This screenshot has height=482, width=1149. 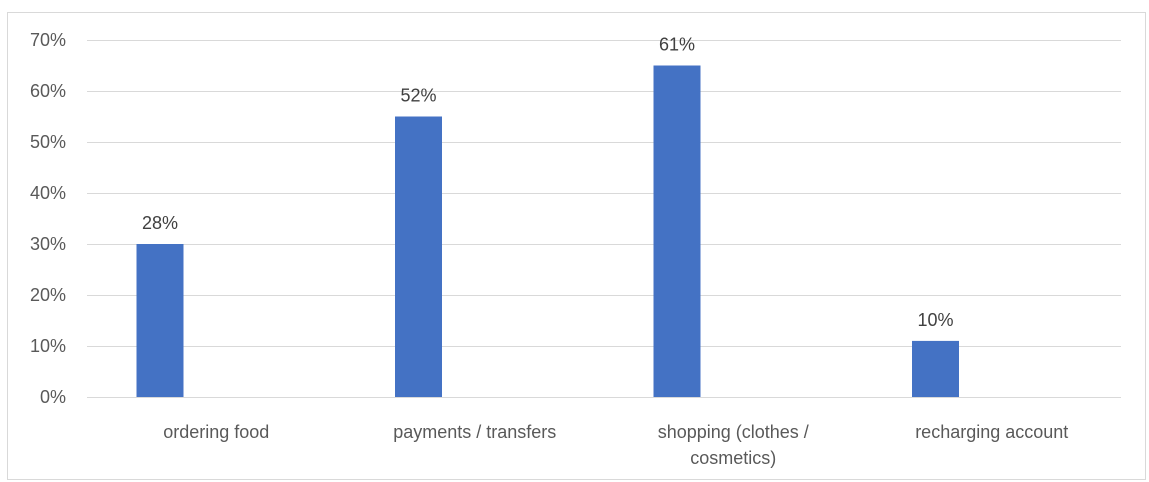 What do you see at coordinates (733, 458) in the screenshot?
I see `x-category-label-line: cosmetics)` at bounding box center [733, 458].